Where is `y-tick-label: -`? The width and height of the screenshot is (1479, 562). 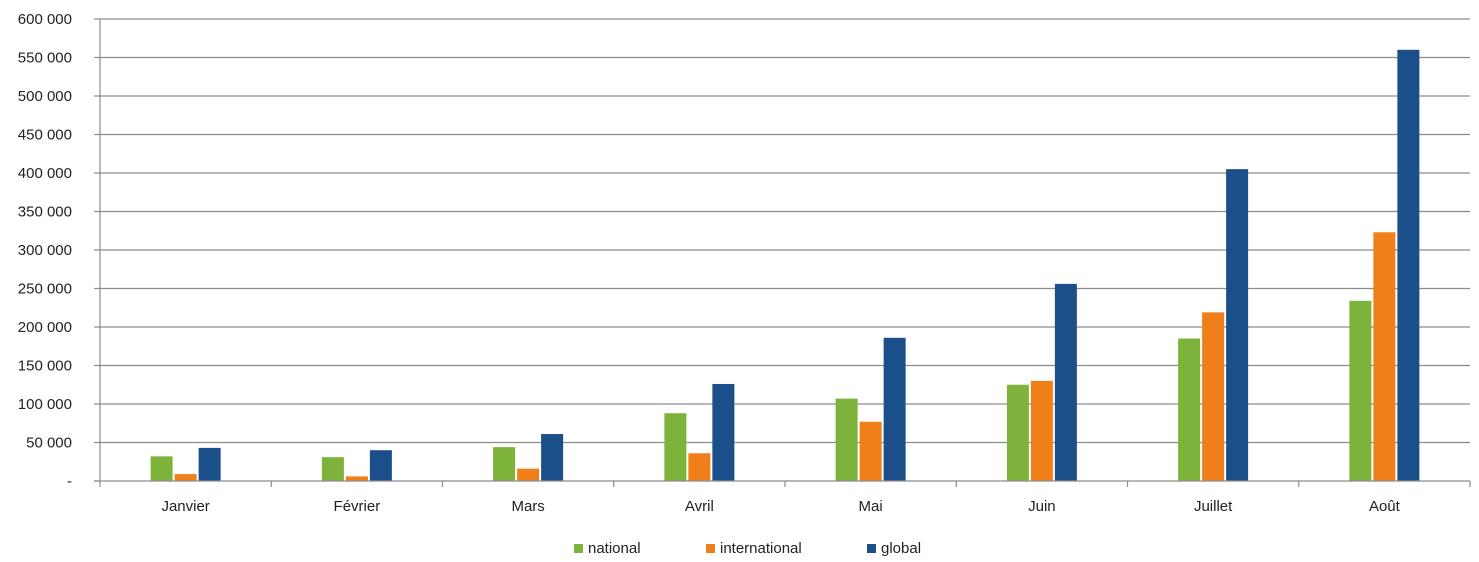 y-tick-label: - is located at coordinates (69, 481).